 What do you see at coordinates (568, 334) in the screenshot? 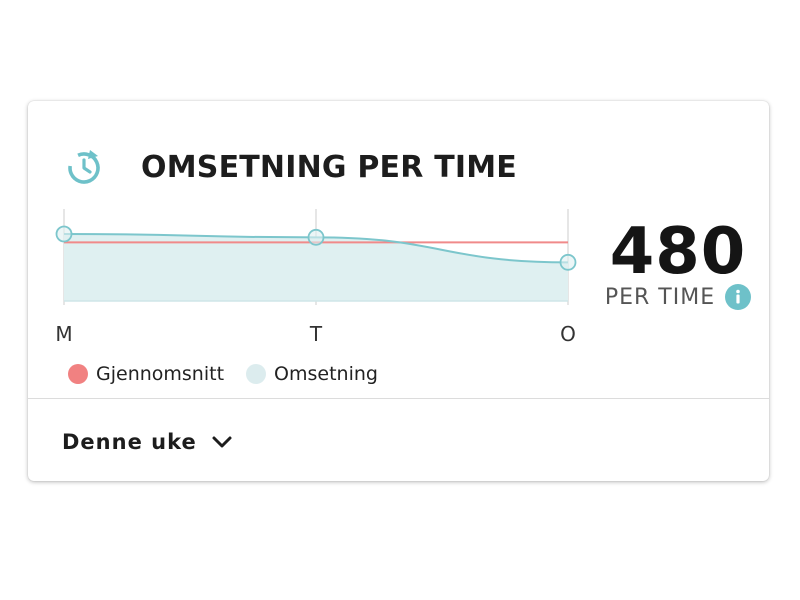
I see `x-tick-label-o: O` at bounding box center [568, 334].